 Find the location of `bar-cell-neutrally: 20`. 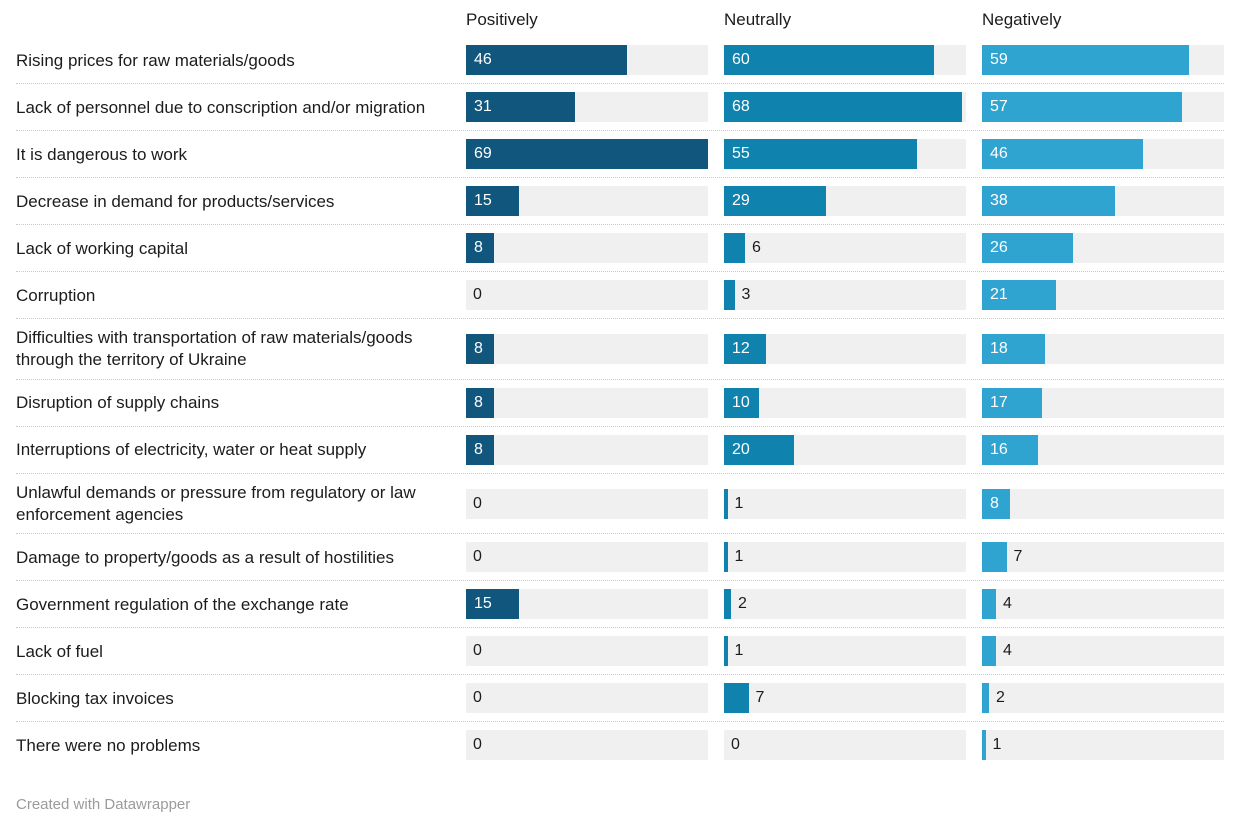

bar-cell-neutrally: 20 is located at coordinates (845, 449).